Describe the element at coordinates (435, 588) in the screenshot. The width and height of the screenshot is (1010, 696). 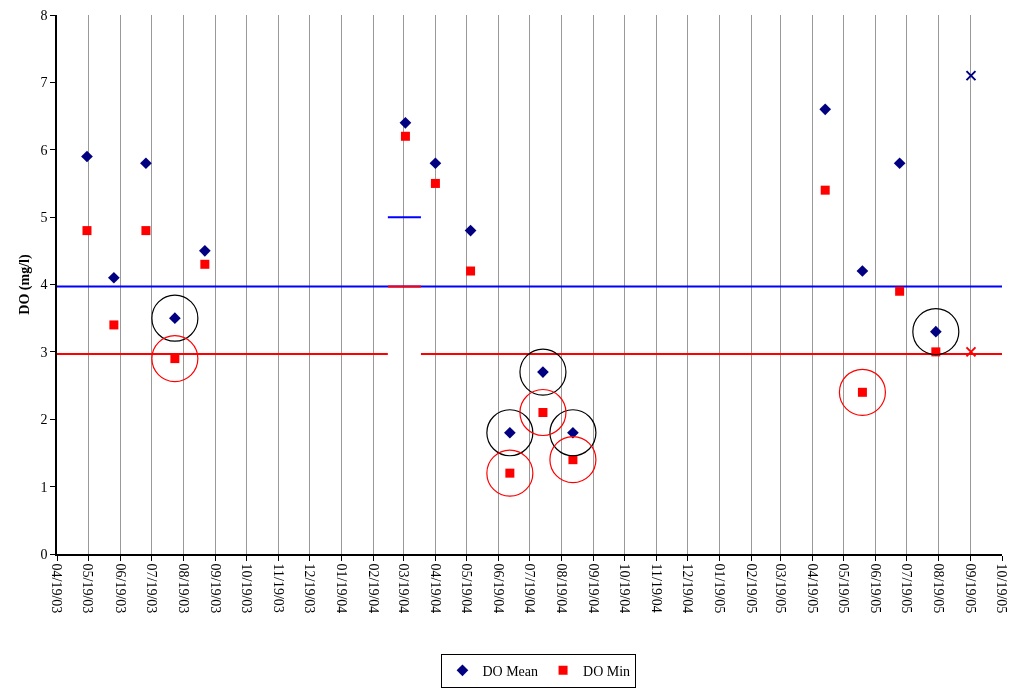
I see `x-tick-label: 04/19/04` at that location.